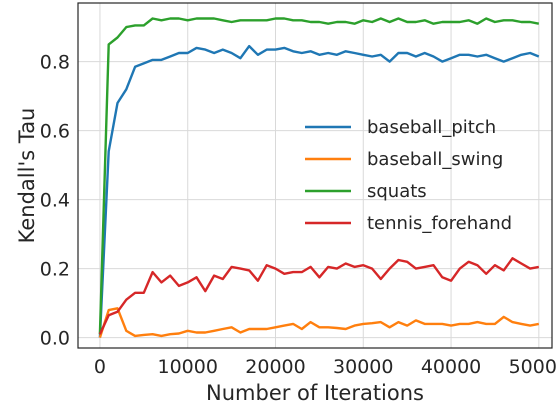 The image size is (558, 410). Describe the element at coordinates (397, 191) in the screenshot. I see `legend-label-squats: squats` at that location.